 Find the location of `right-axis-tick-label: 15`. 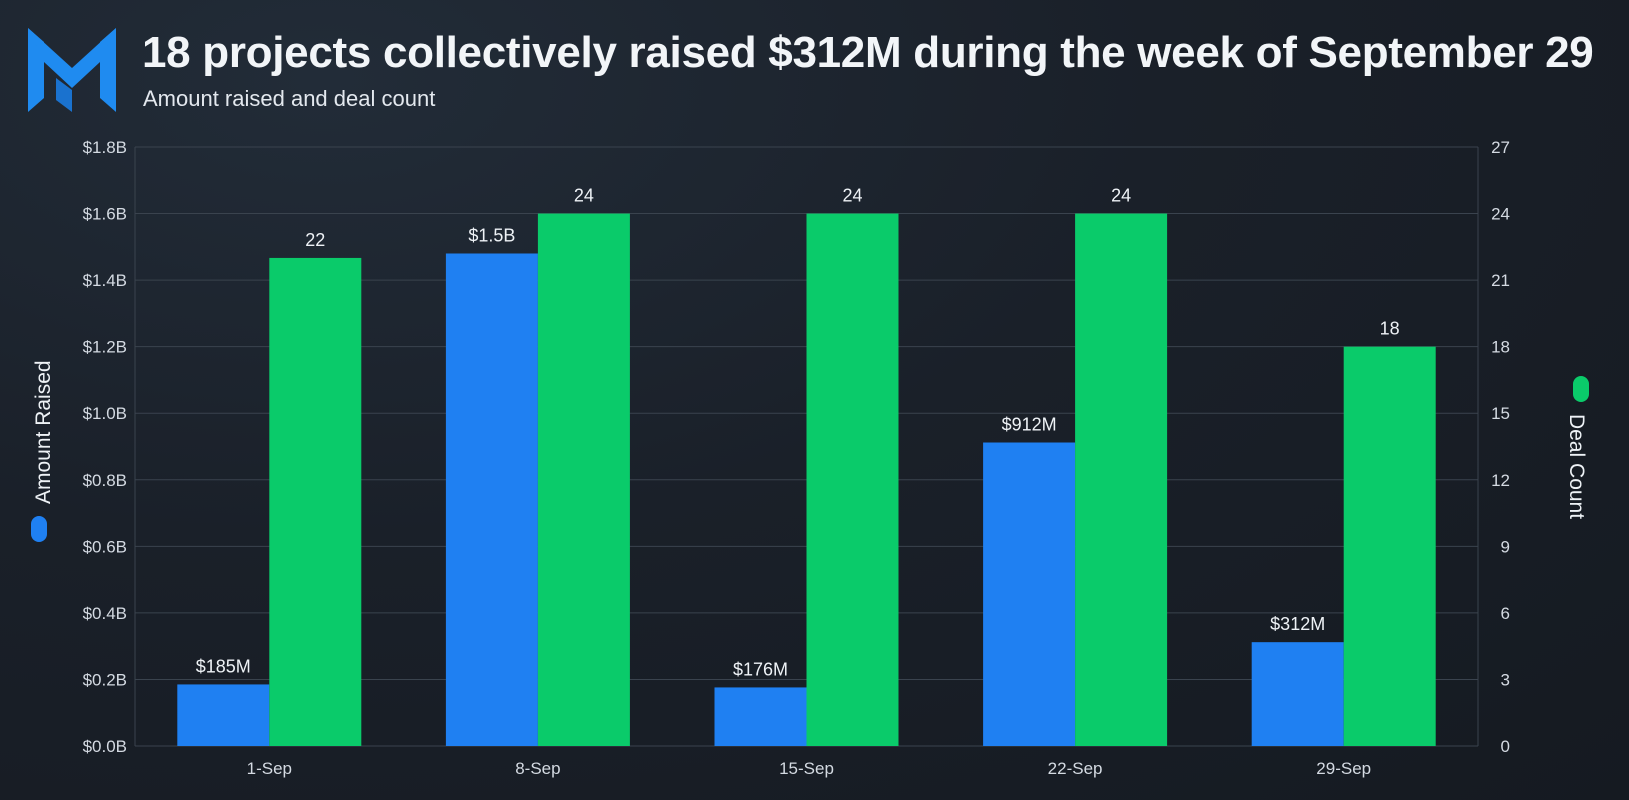

right-axis-tick-label: 15 is located at coordinates (1500, 413).